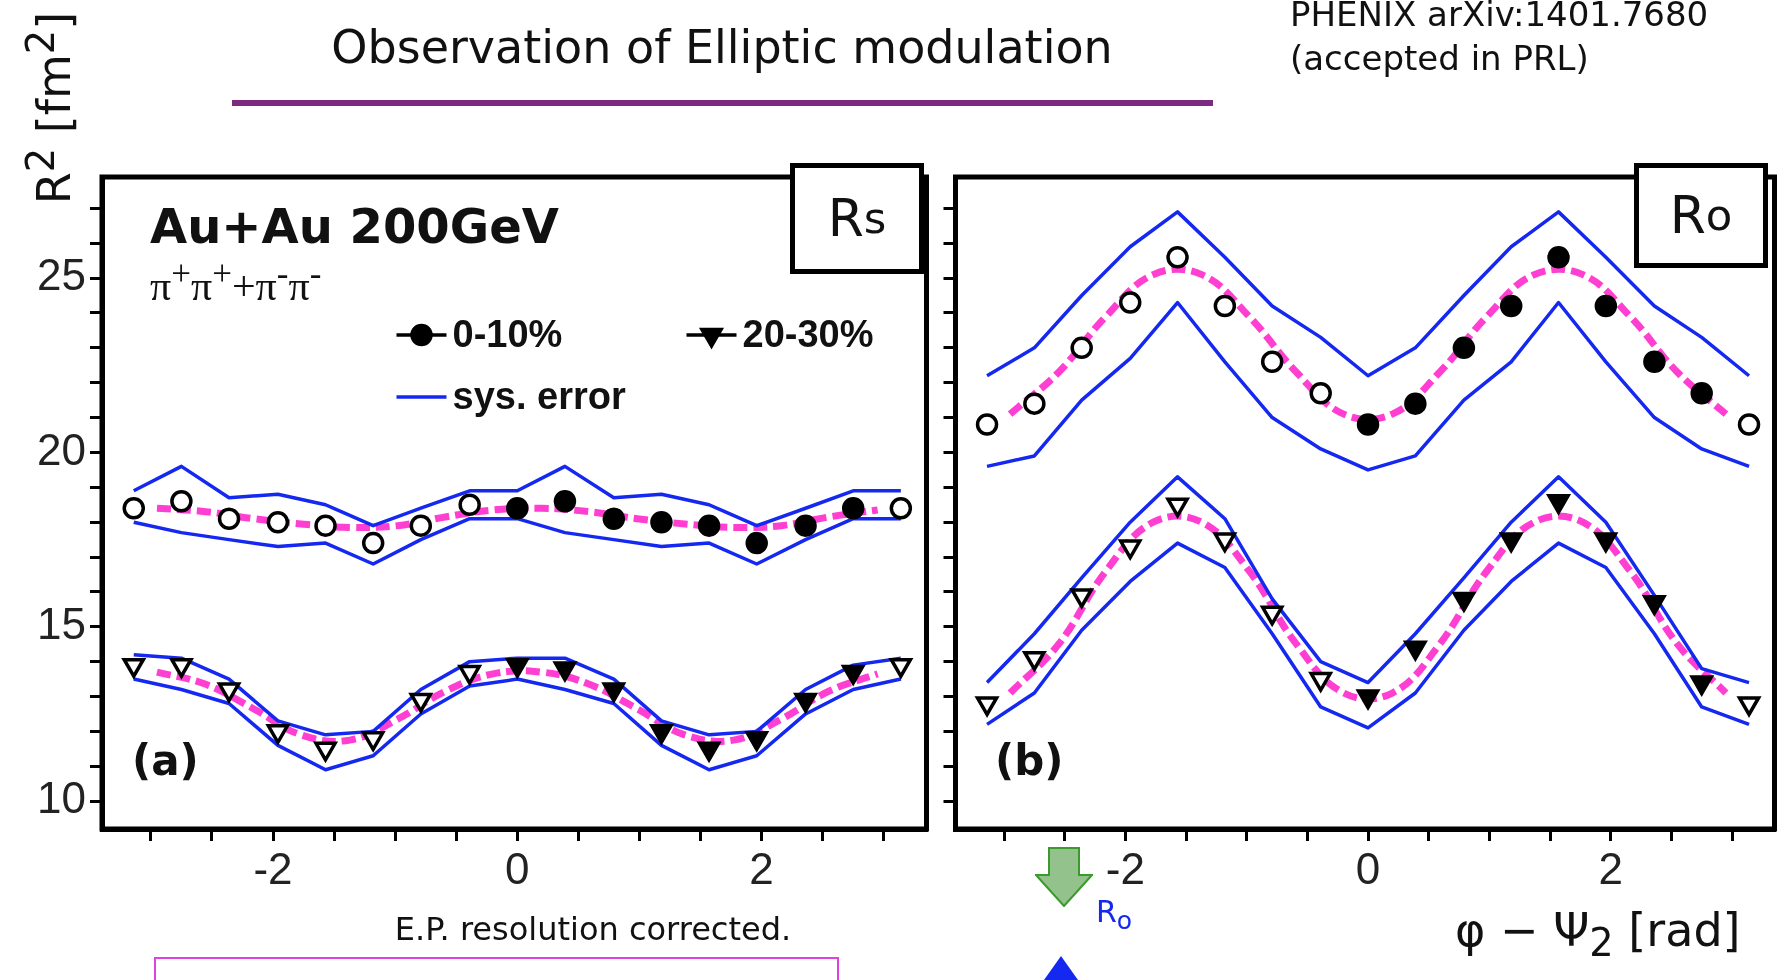 The width and height of the screenshot is (1789, 980). Describe the element at coordinates (1029, 760) in the screenshot. I see `annotation: (b)` at that location.